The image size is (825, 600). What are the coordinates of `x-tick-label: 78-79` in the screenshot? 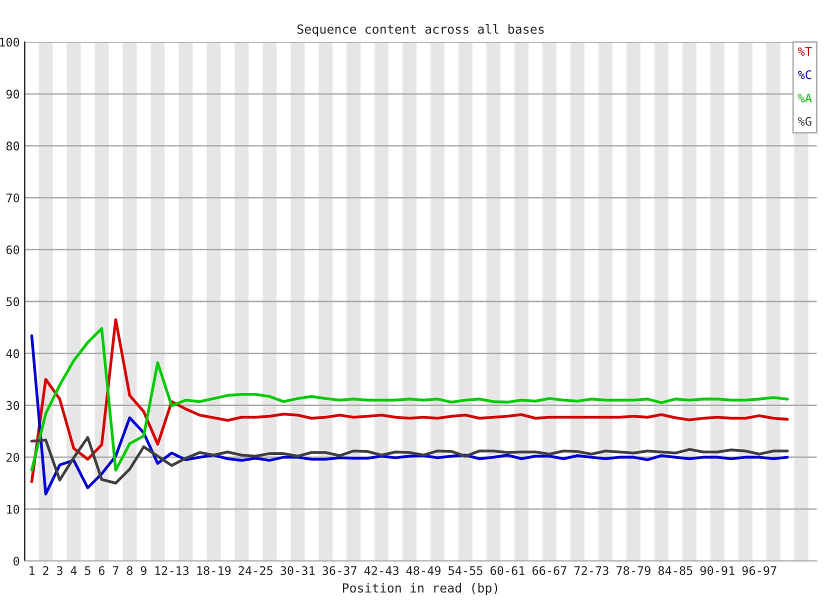 It's located at (633, 571).